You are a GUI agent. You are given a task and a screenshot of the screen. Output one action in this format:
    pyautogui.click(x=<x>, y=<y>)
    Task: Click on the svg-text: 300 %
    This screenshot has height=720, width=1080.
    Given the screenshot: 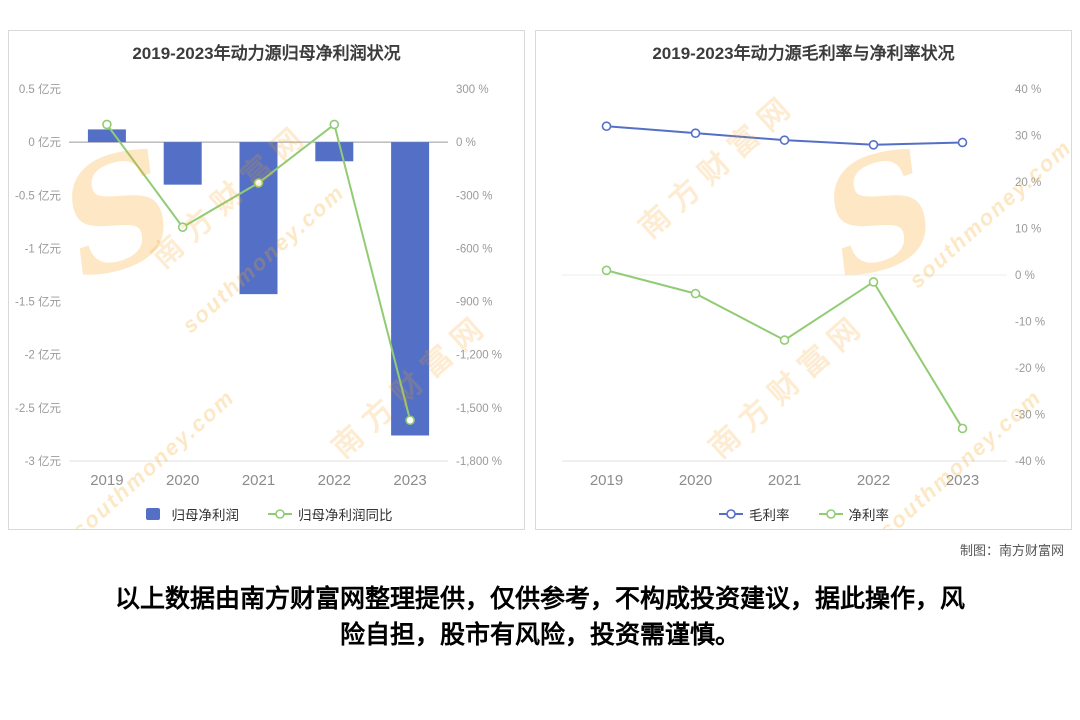 What is the action you would take?
    pyautogui.click(x=472, y=90)
    